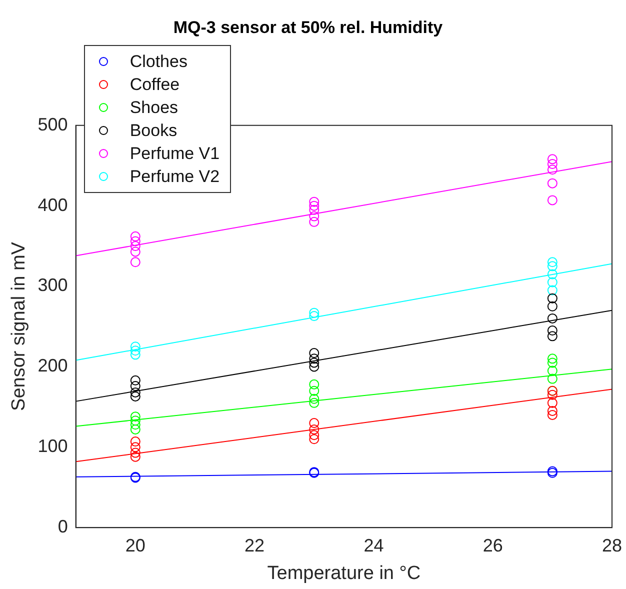  Describe the element at coordinates (53, 285) in the screenshot. I see `y-tick-label: 300` at that location.